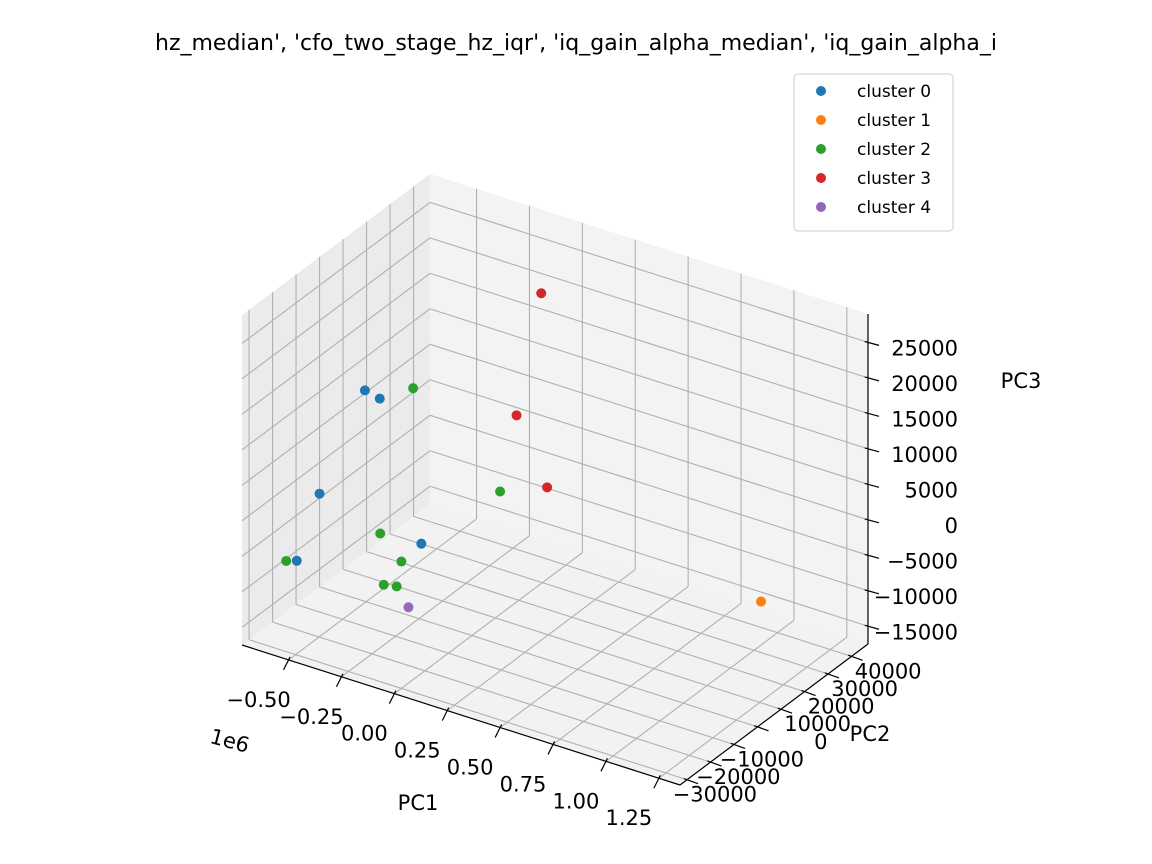  What do you see at coordinates (470, 768) in the screenshot?
I see `x-tick-label: 0.50` at bounding box center [470, 768].